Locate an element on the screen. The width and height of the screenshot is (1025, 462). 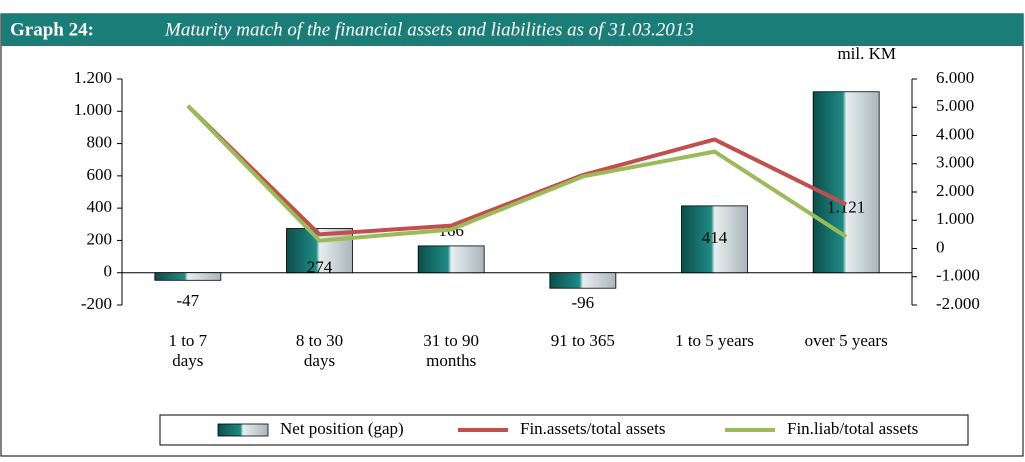
legend-label: Fin.liab/total assets is located at coordinates (852, 428).